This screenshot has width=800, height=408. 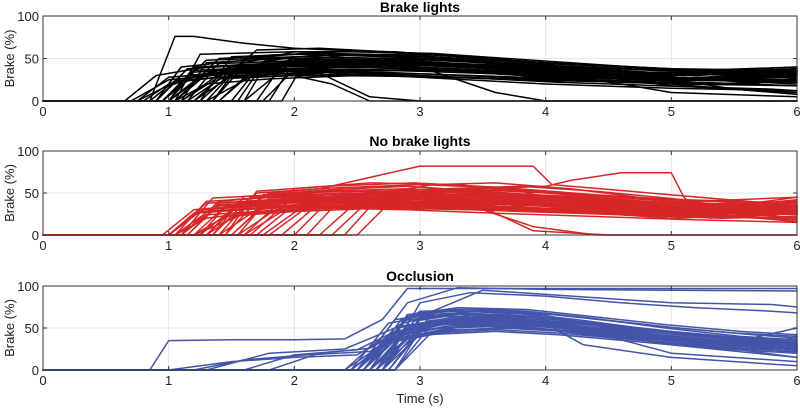 What do you see at coordinates (420, 276) in the screenshot?
I see `panel-title: Occlusion` at bounding box center [420, 276].